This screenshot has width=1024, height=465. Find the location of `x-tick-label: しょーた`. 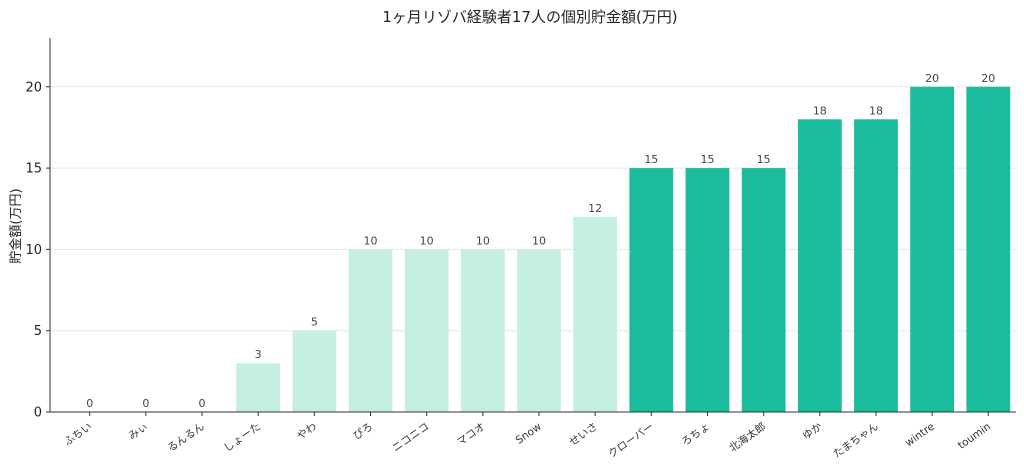

x-tick-label: しょーた is located at coordinates (242, 438).